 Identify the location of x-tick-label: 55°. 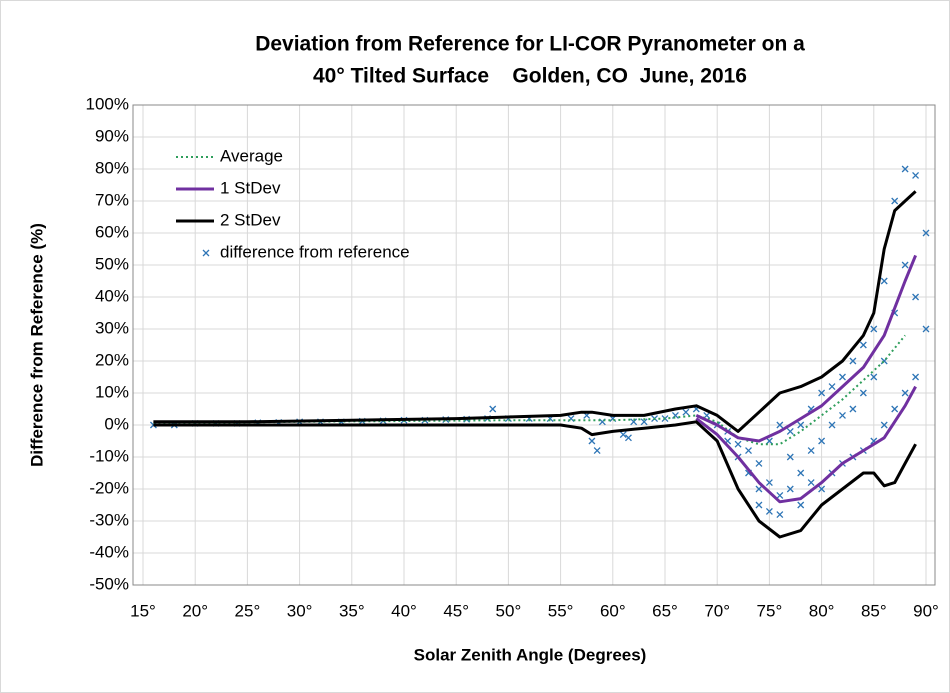
(561, 610).